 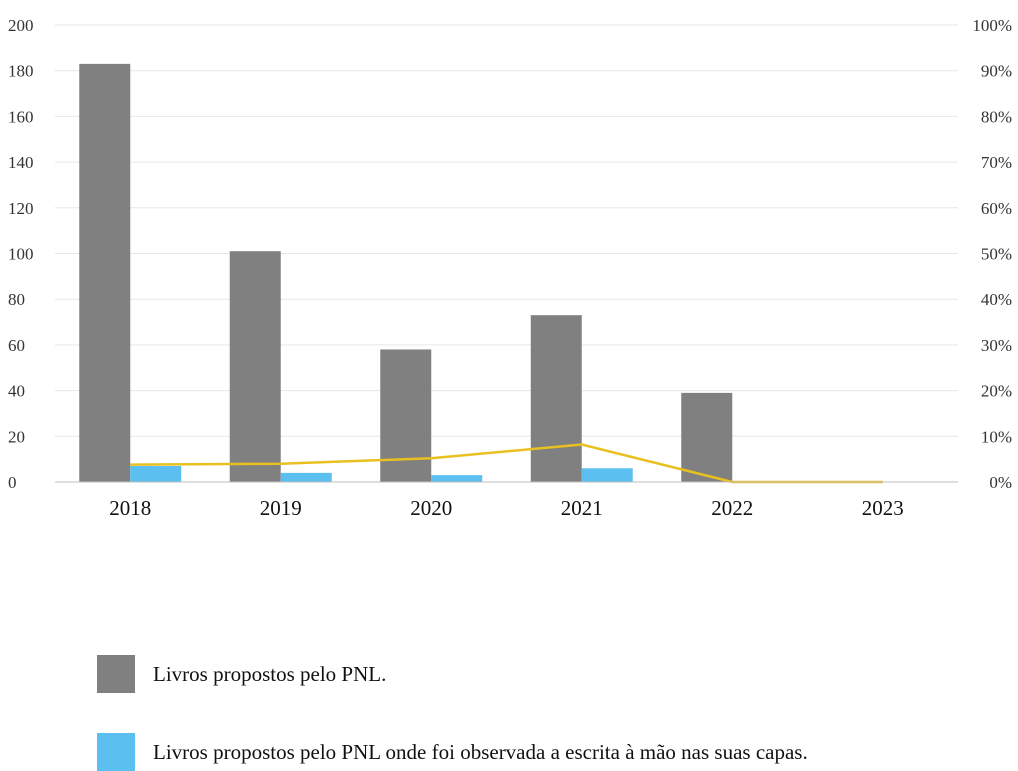 What do you see at coordinates (21, 25) in the screenshot?
I see `left-tick-label: 200` at bounding box center [21, 25].